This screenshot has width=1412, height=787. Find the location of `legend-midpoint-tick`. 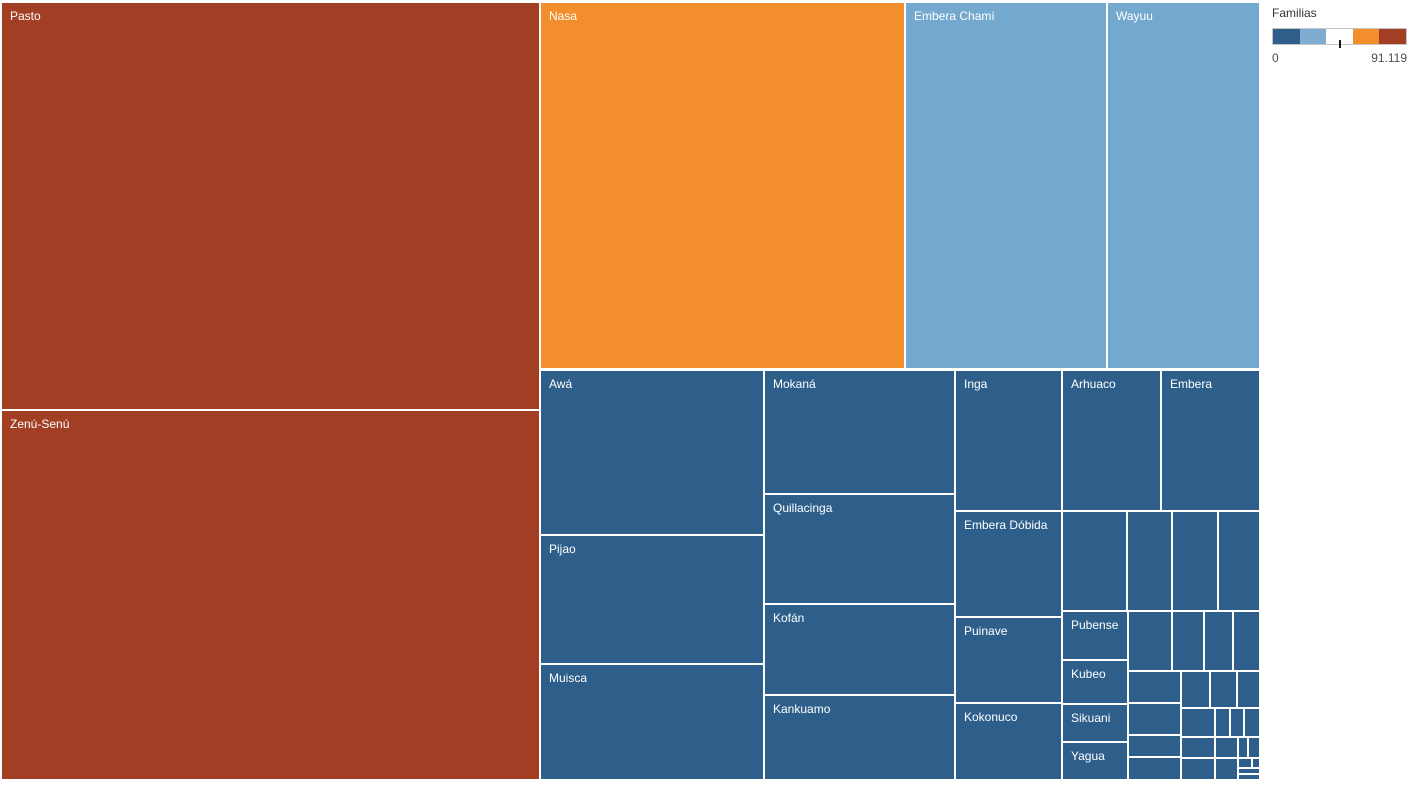

legend-midpoint-tick is located at coordinates (1339, 44).